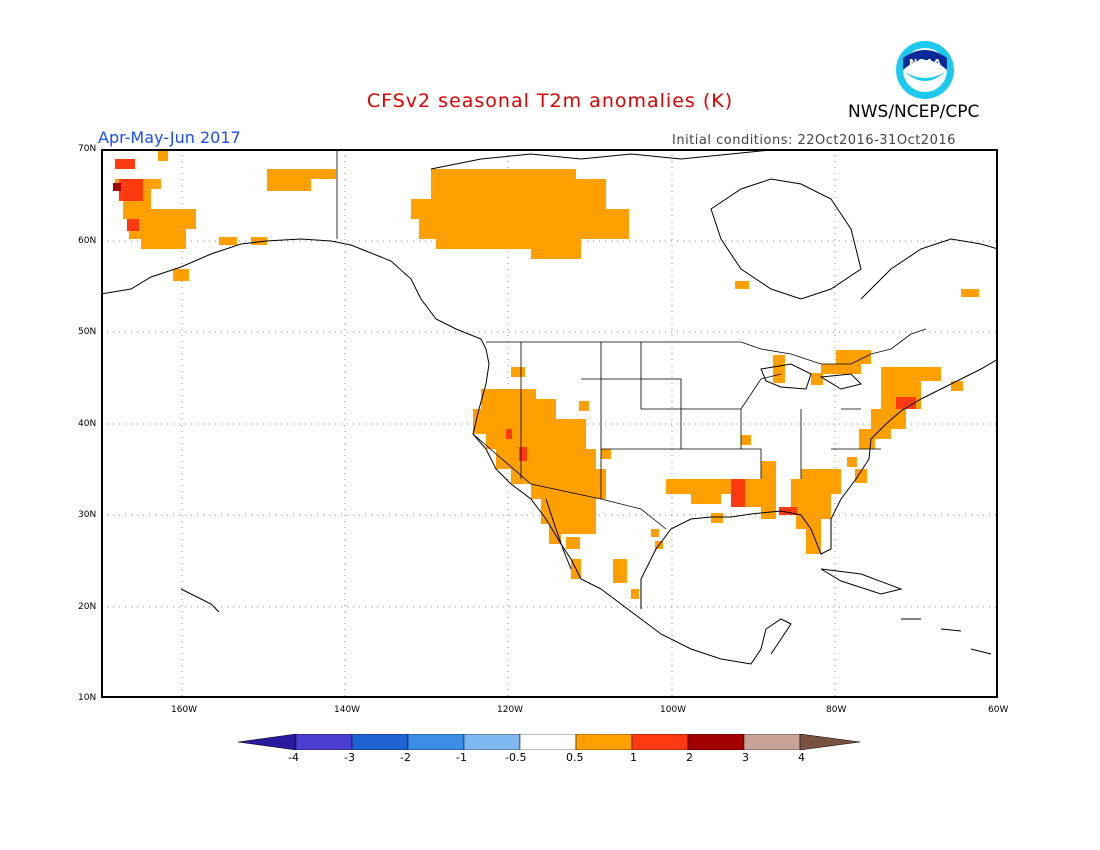 Image resolution: width=1100 pixels, height=850 pixels. What do you see at coordinates (846, 362) in the screenshot?
I see `anomaly-ontario` at bounding box center [846, 362].